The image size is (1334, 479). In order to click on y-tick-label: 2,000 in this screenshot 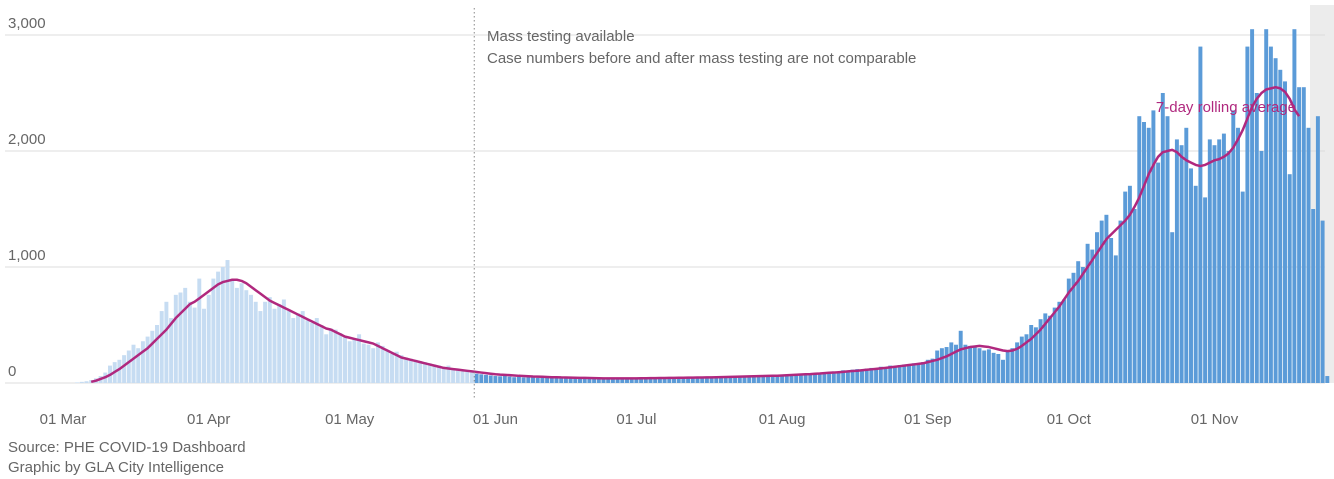, I will do `click(27, 139)`.